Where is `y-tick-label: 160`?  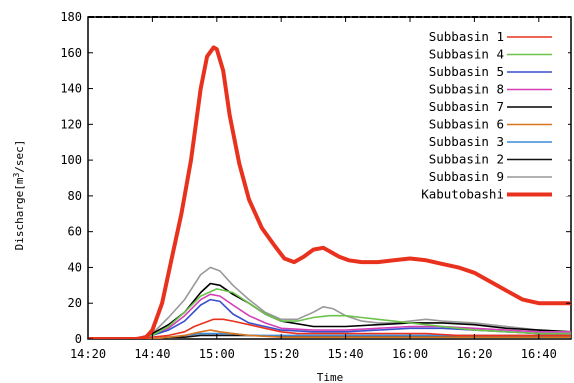
y-tick-label: 160 is located at coordinates (71, 53).